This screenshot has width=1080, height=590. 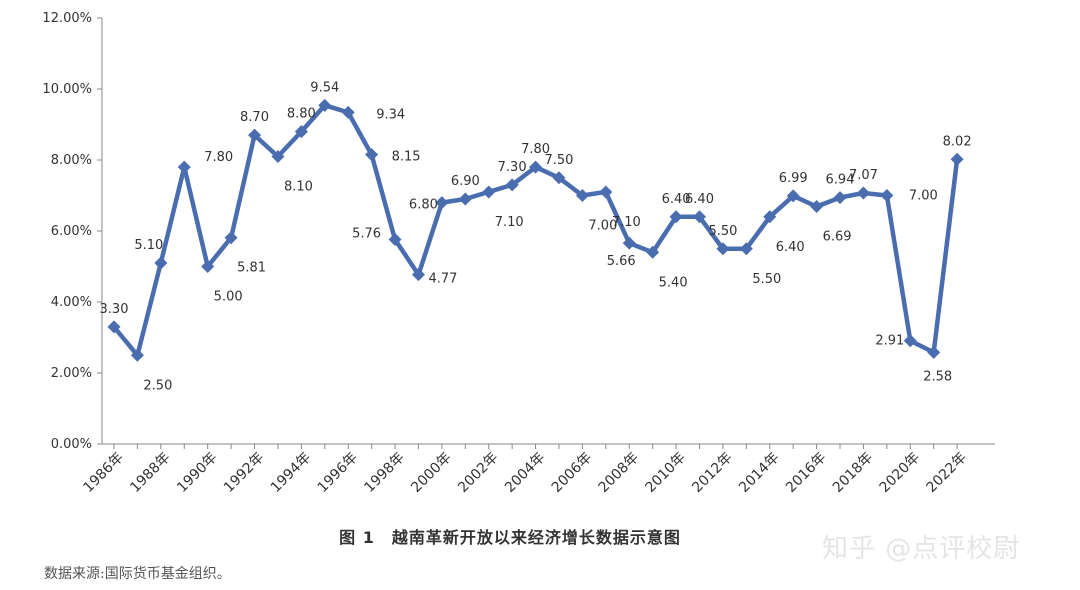 I want to click on data-label: 8.70, so click(x=254, y=117).